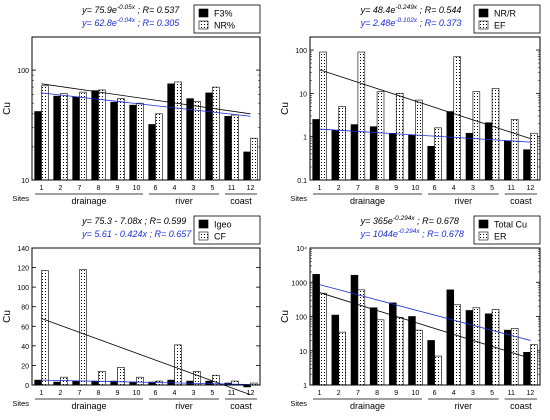 This screenshot has width=550, height=420. What do you see at coordinates (23, 249) in the screenshot?
I see `y-tick-label: 140` at bounding box center [23, 249].